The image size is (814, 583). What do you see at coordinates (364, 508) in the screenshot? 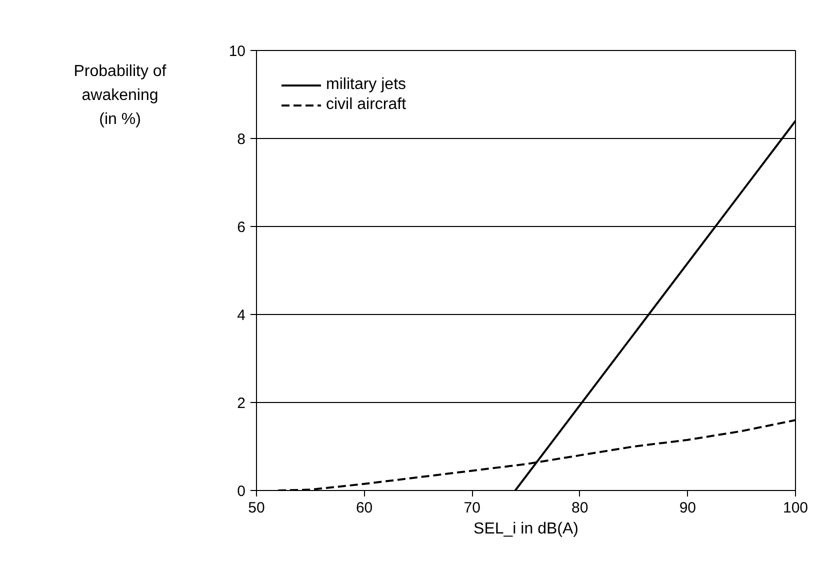
I see `x-tick-label: 60` at bounding box center [364, 508].